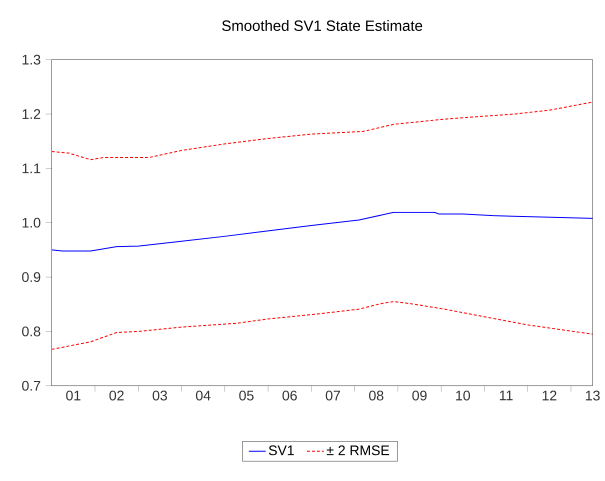 The width and height of the screenshot is (605, 481). What do you see at coordinates (203, 395) in the screenshot?
I see `x-tick-label: 04` at bounding box center [203, 395].